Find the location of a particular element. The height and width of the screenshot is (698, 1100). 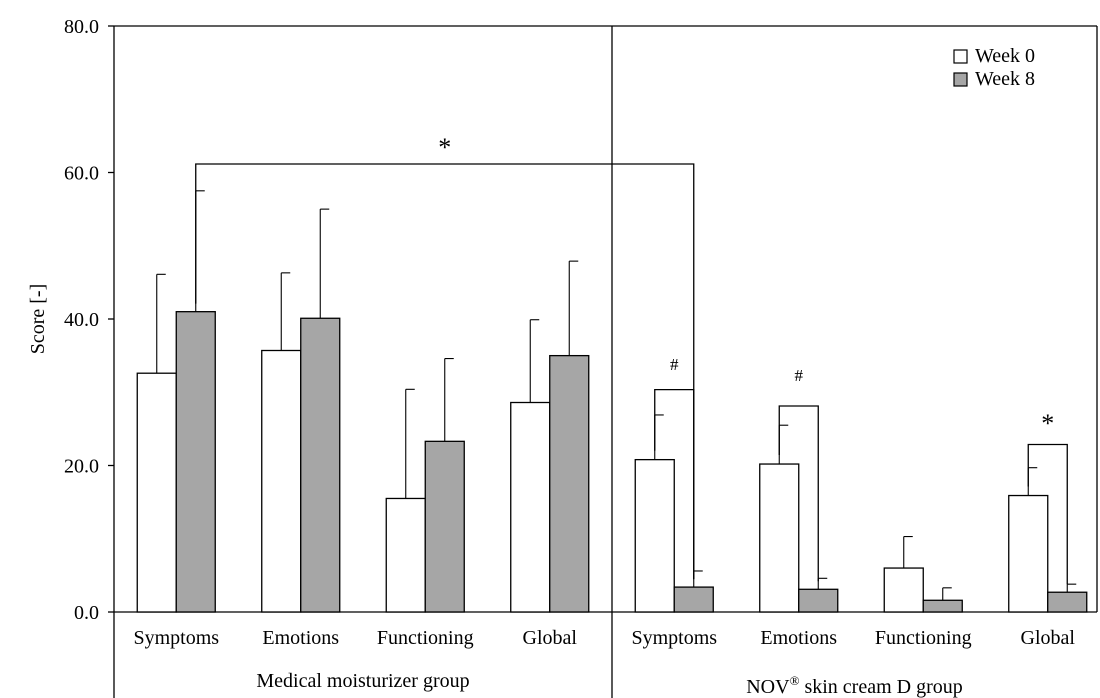

legend-label: Week 8 is located at coordinates (1005, 79).